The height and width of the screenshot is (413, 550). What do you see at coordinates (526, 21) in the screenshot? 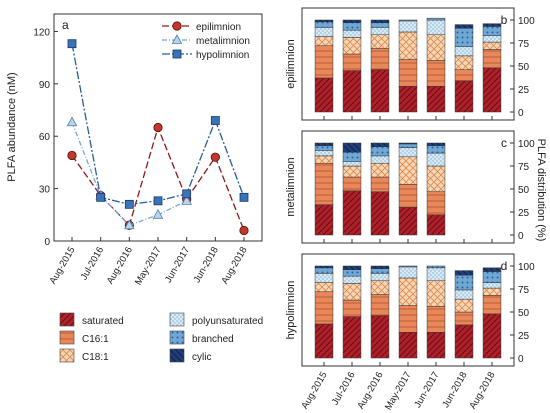
I see `y-tick-label: 100` at bounding box center [526, 21].